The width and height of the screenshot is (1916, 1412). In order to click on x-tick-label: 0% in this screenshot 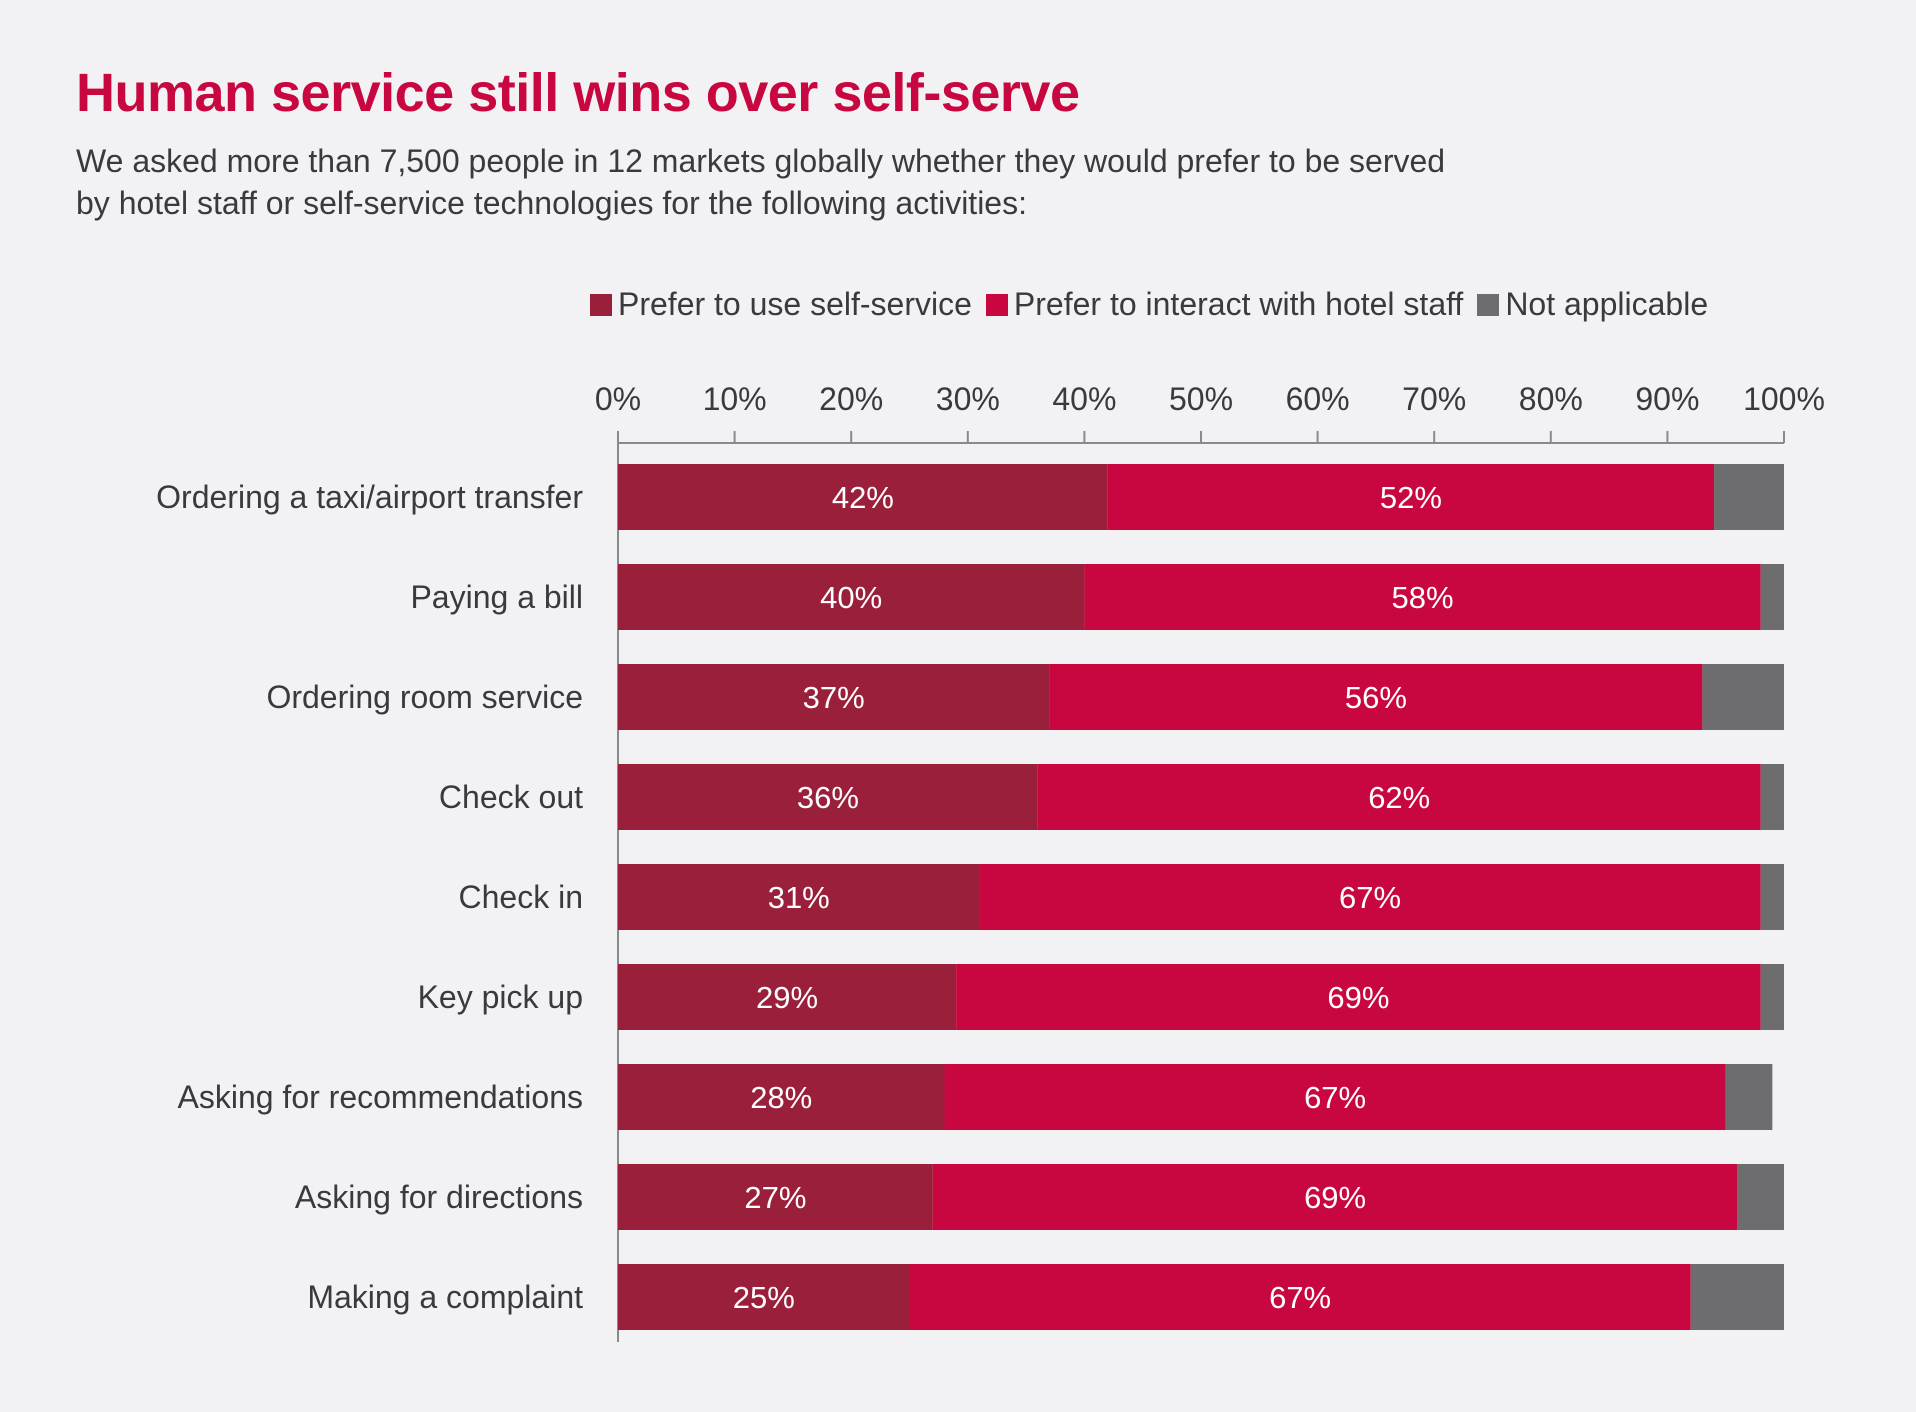, I will do `click(618, 399)`.